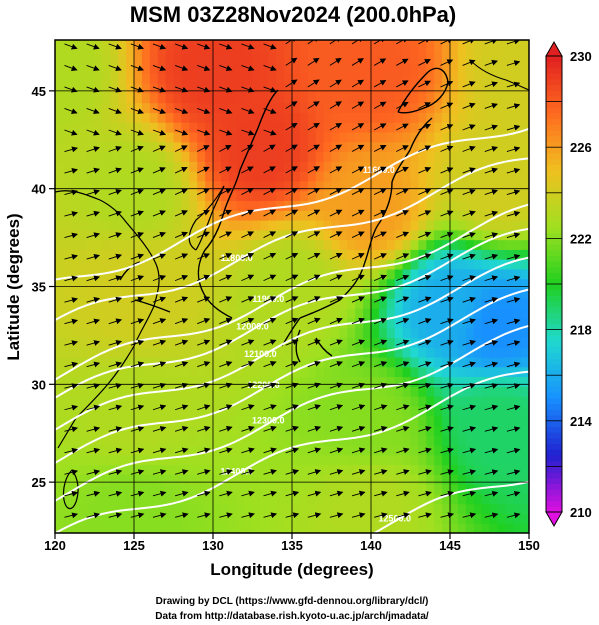  I want to click on x-axis: 120 125 130 135 140 145 150, so click(292, 543).